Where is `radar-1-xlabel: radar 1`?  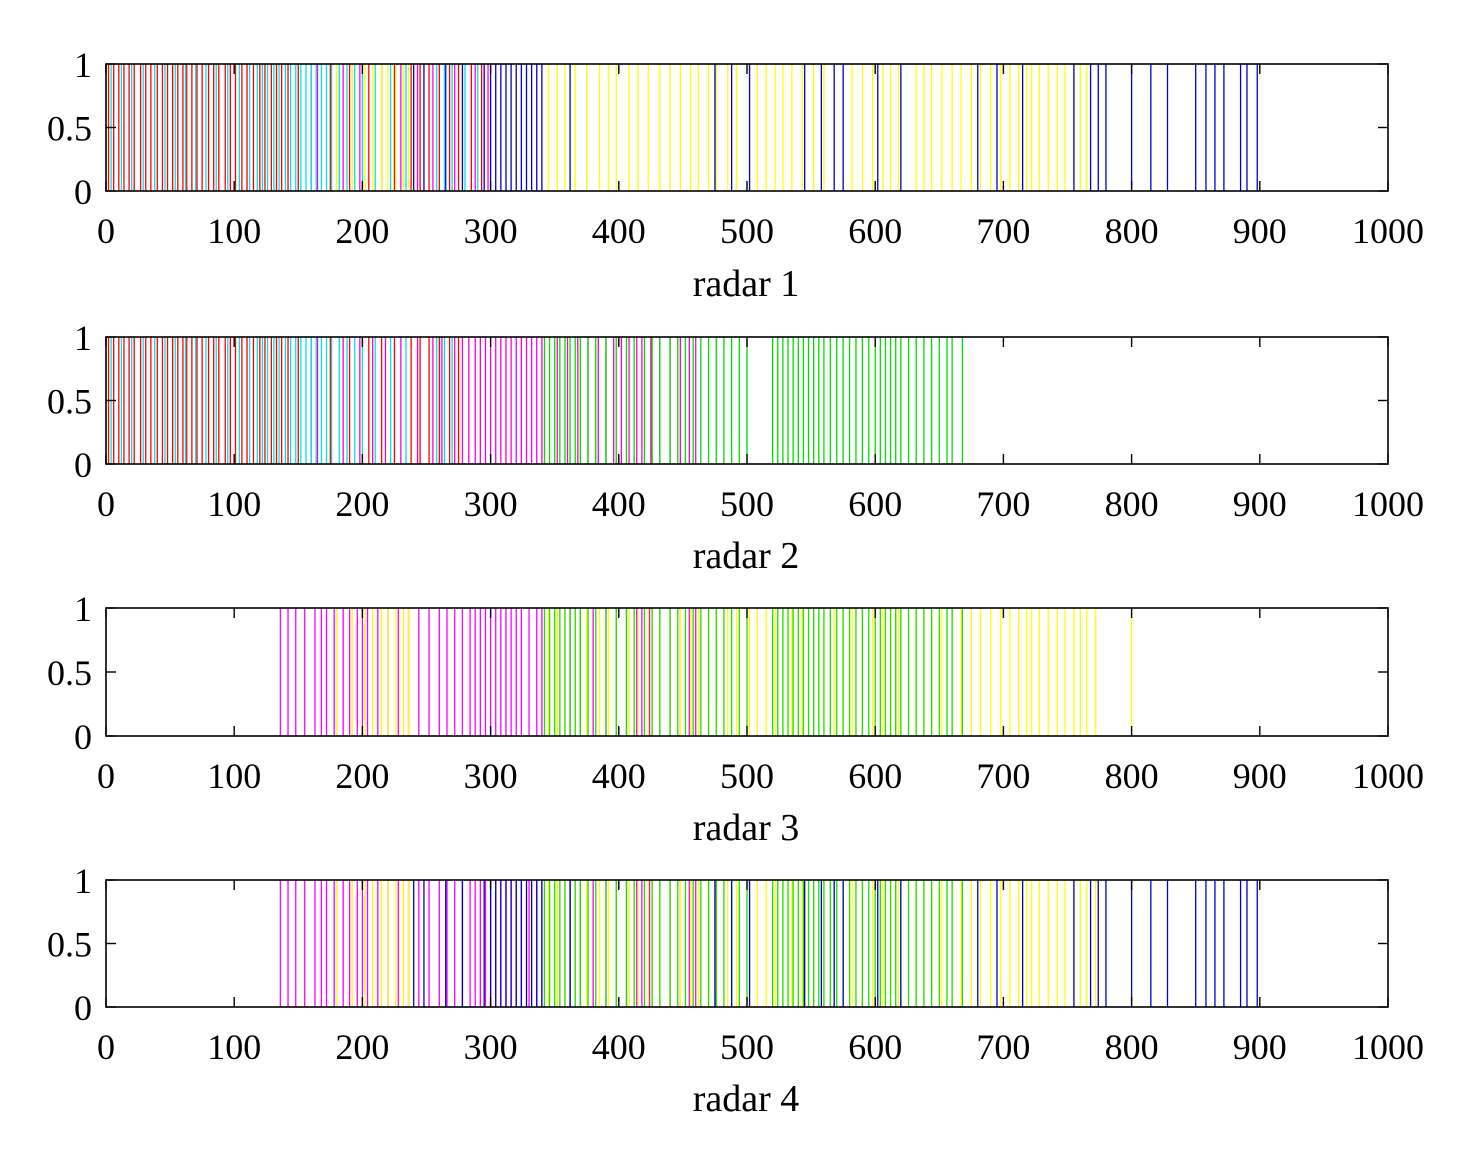 radar-1-xlabel: radar 1 is located at coordinates (746, 284).